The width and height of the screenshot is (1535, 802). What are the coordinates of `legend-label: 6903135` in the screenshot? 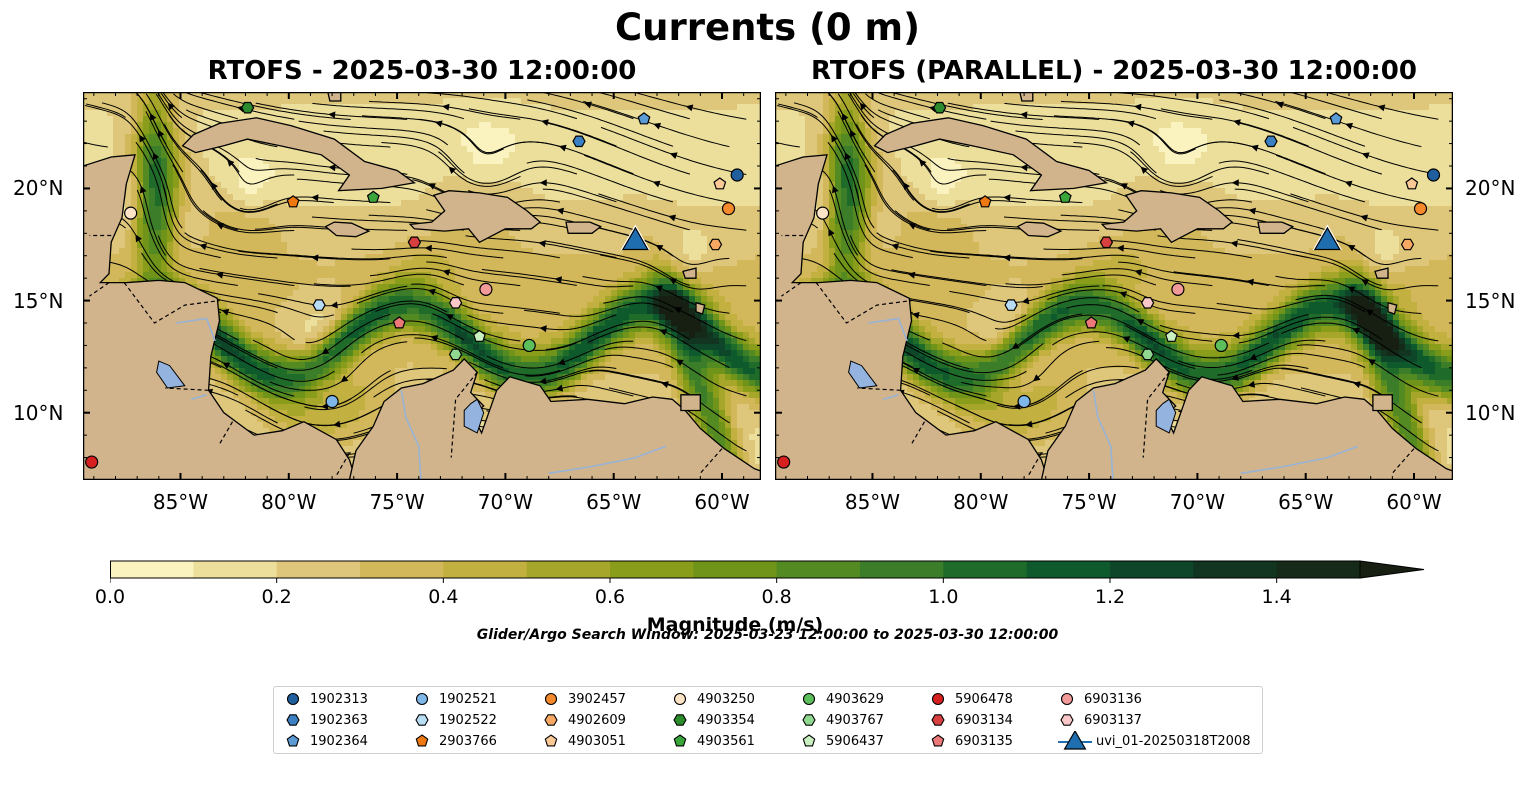 It's located at (984, 741).